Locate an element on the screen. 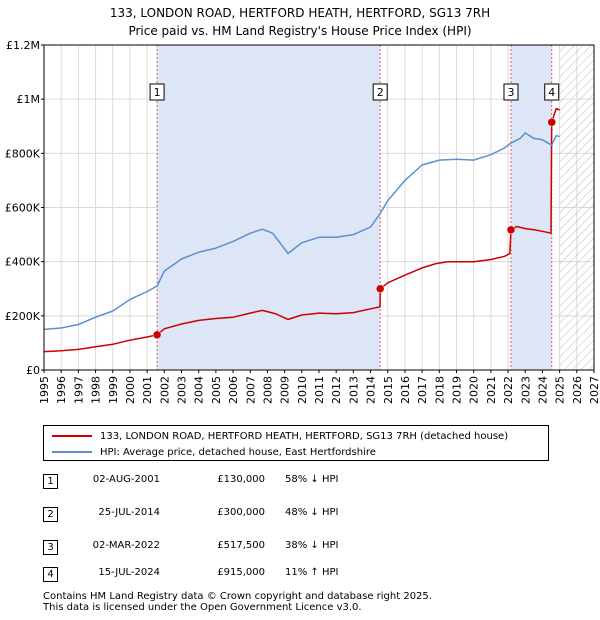 This screenshot has width=600, height=620. x-tick-label: 2014 is located at coordinates (371, 390).